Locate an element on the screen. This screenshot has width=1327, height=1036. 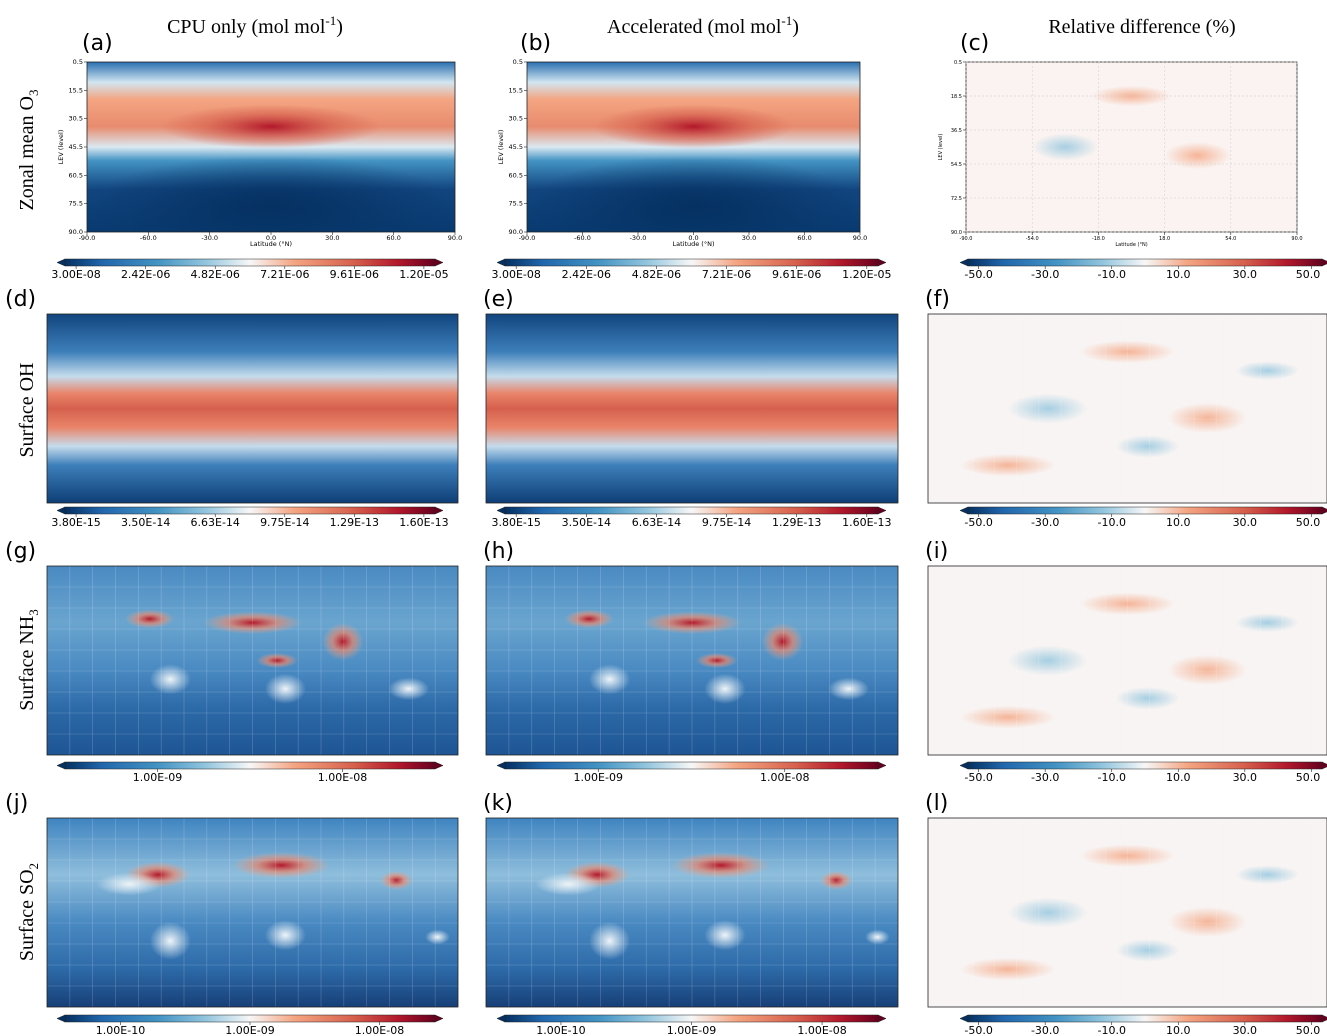
colorbar-tick-label: 1.29E-13 is located at coordinates (354, 522).